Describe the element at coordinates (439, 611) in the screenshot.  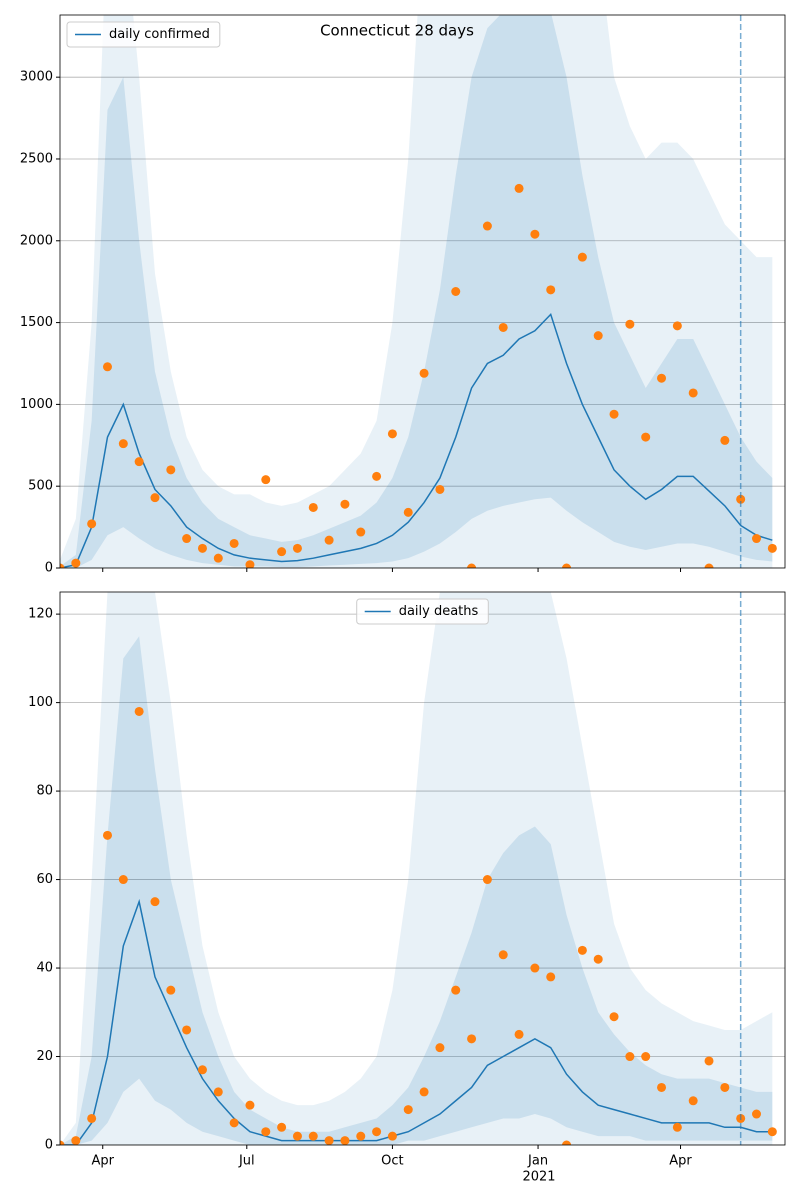
I see `legend-label: daily deaths` at that location.